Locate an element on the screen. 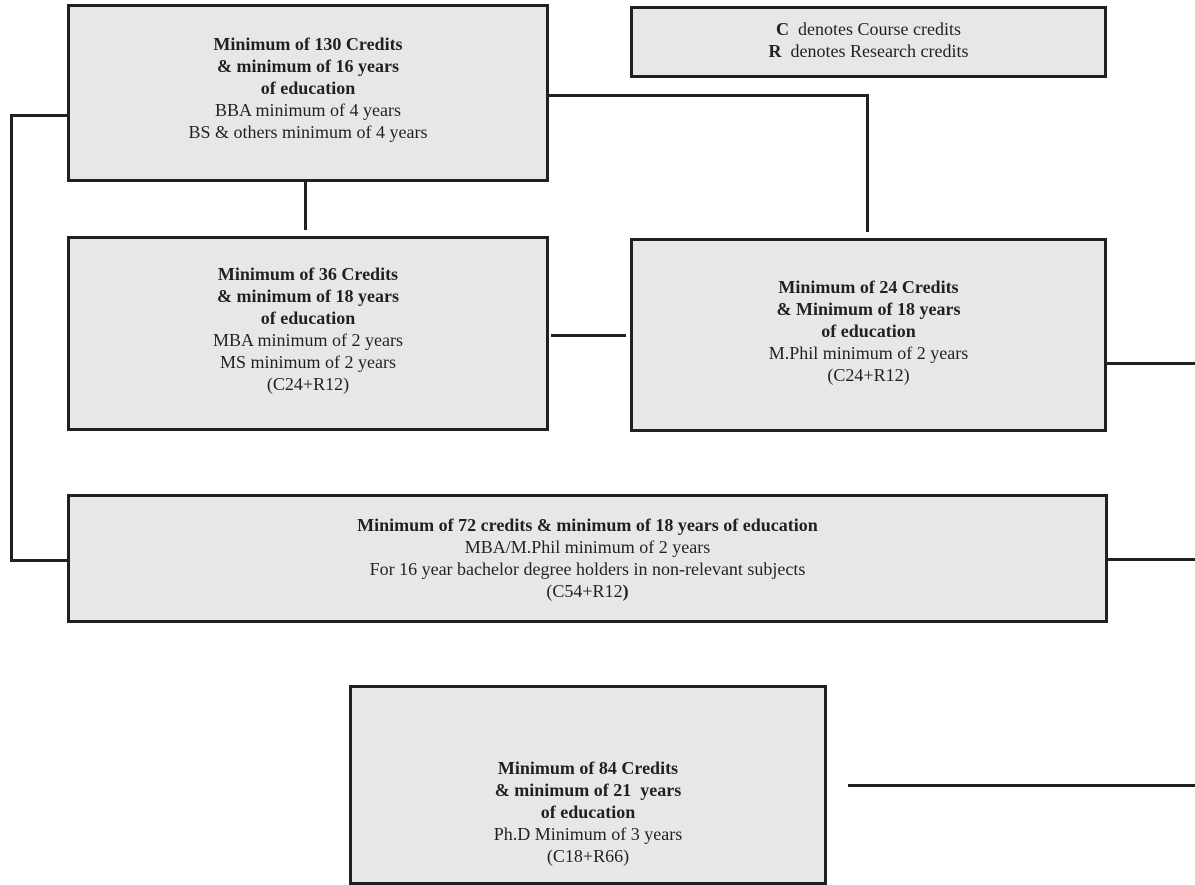 Image resolution: width=1195 pixels, height=885 pixels. box-72-program: MBA/M.Phil minimum of 2 years is located at coordinates (587, 547).